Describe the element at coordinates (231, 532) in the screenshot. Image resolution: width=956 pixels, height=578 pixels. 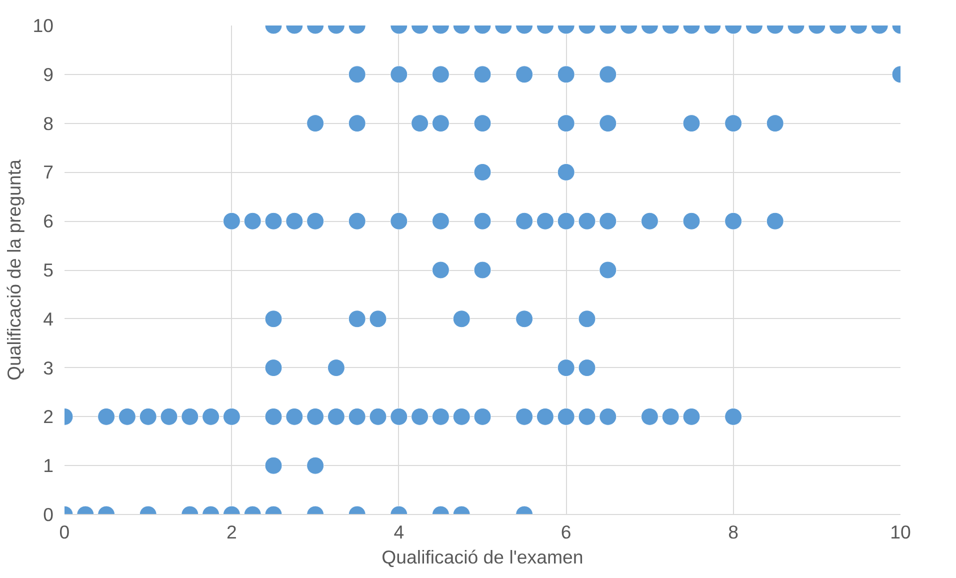
I see `x-tick-label: 2` at that location.